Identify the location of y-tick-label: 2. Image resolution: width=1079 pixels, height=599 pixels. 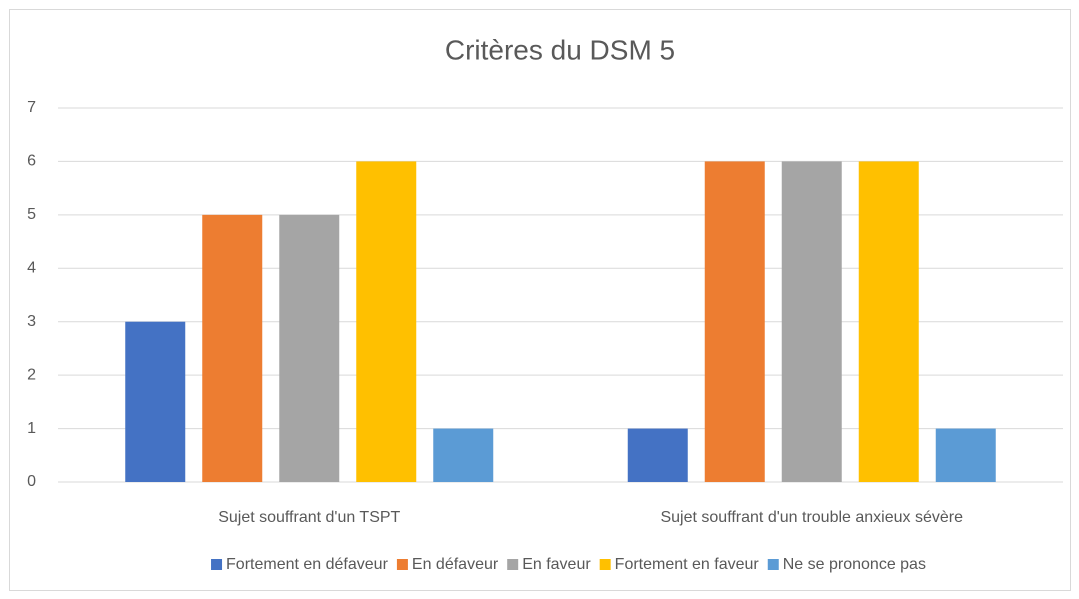
(31, 374).